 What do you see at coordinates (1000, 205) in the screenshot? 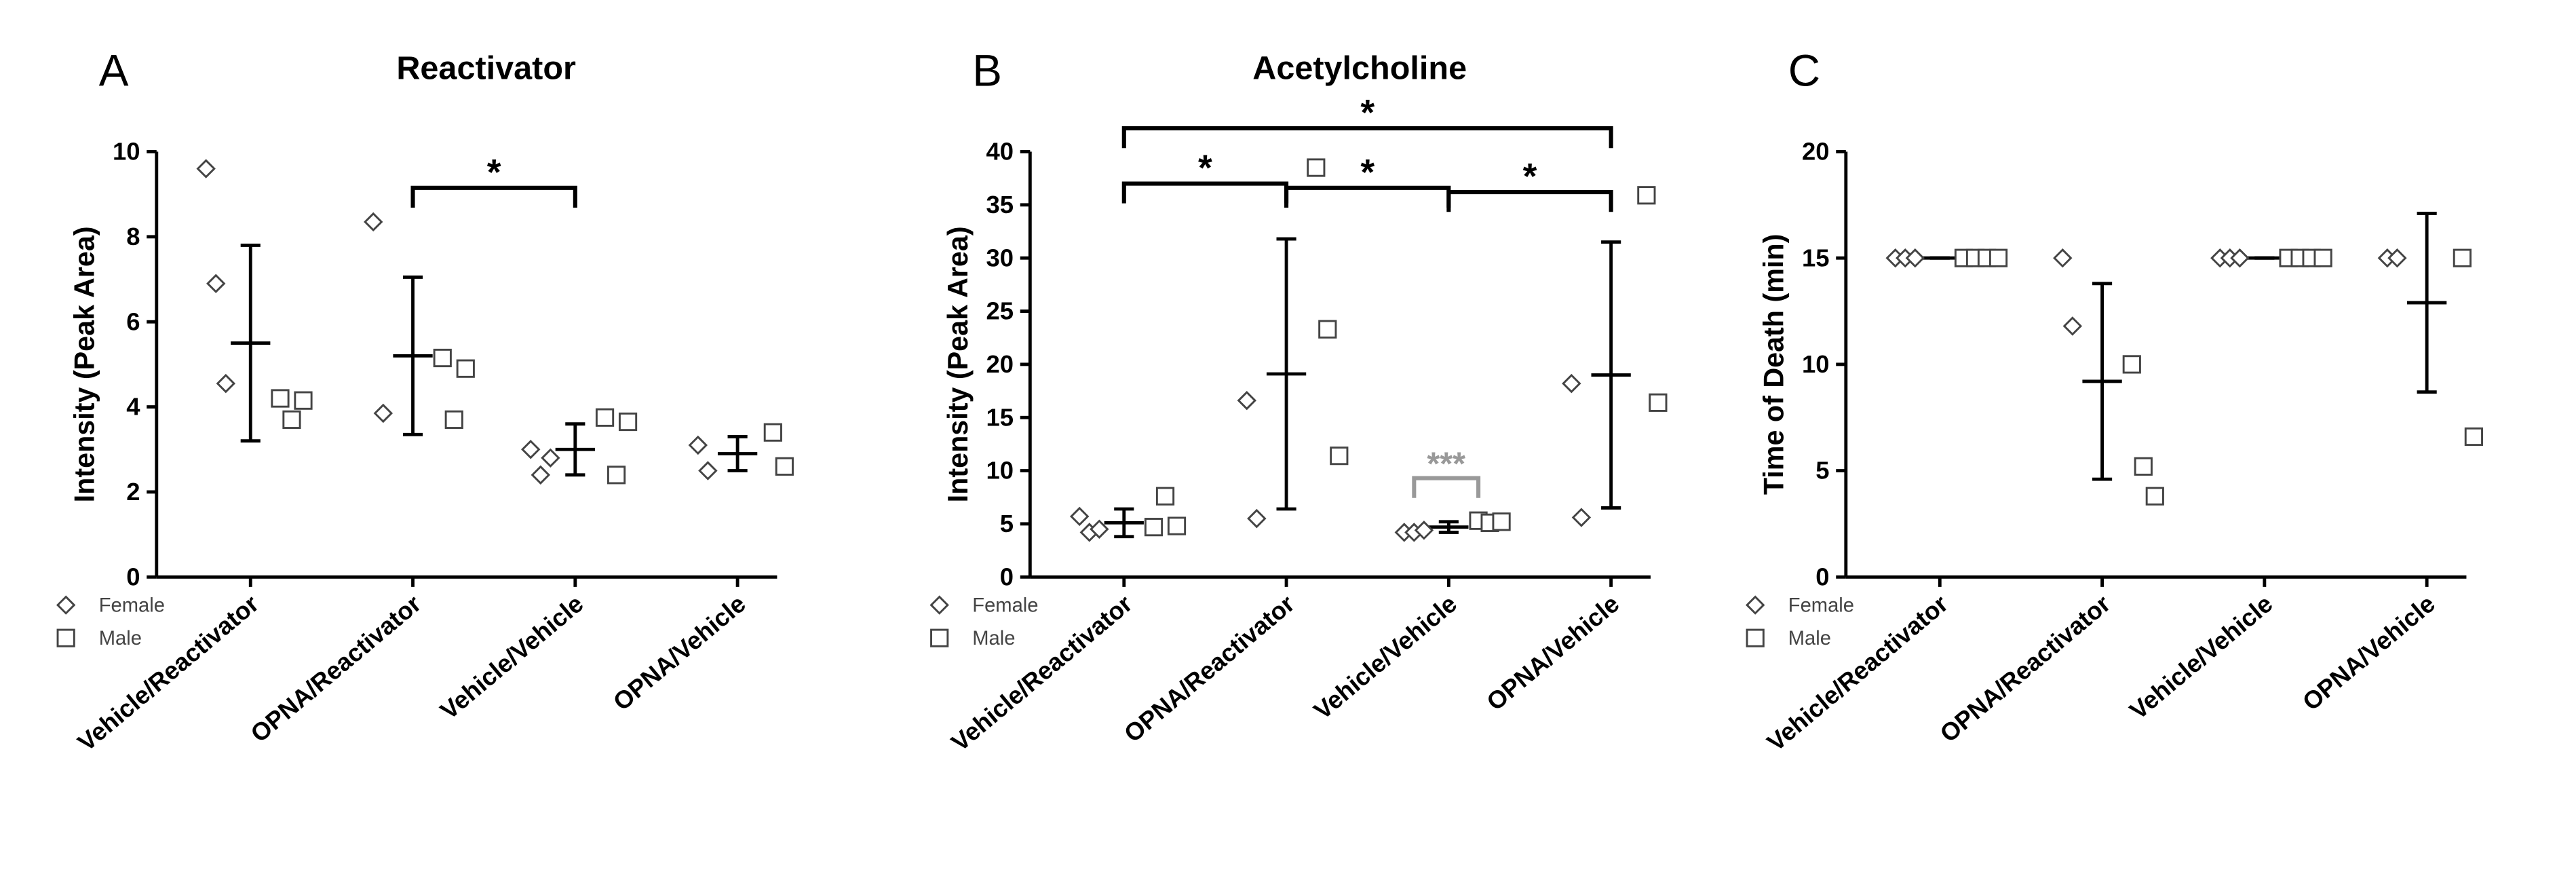
I see `y-tick-label: 35` at bounding box center [1000, 205].